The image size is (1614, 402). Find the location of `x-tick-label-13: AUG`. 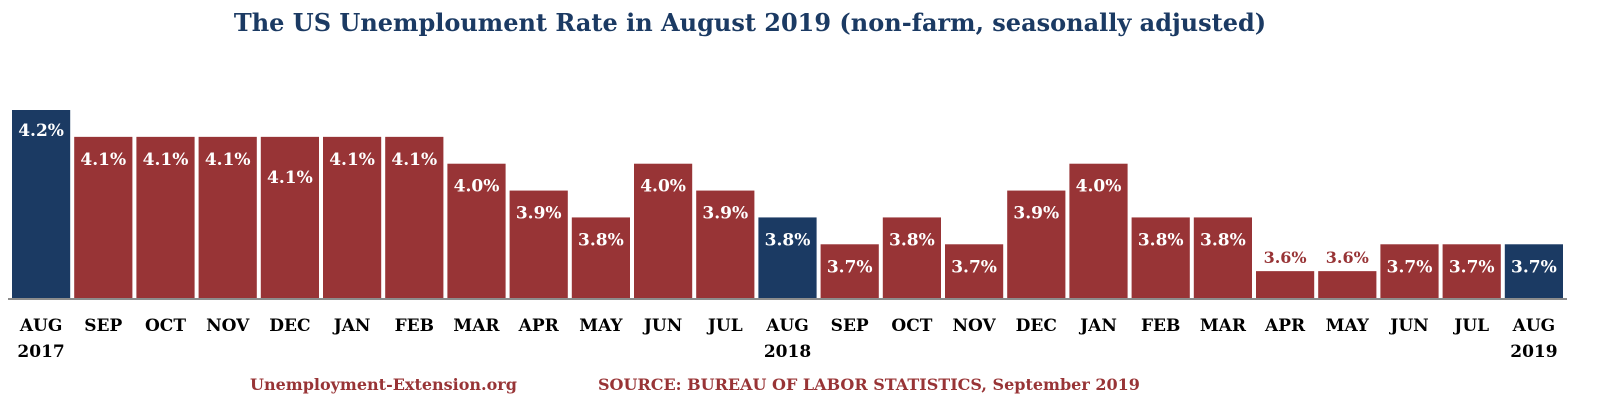

x-tick-label-13: AUG is located at coordinates (787, 326).